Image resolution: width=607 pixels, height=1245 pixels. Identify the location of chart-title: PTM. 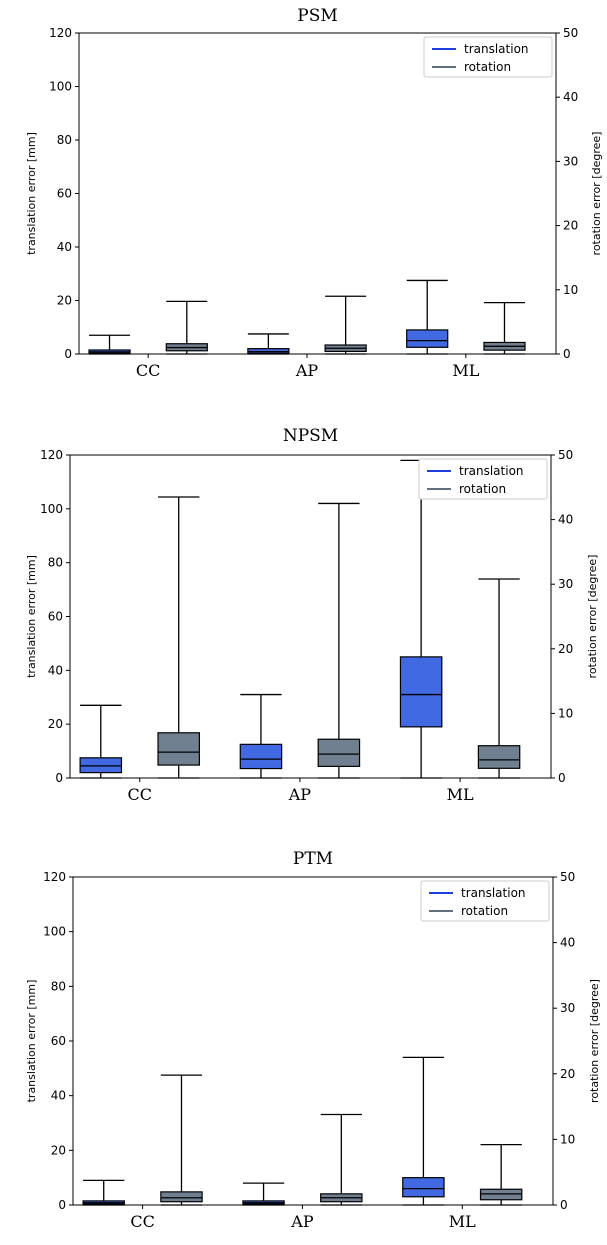
(313, 859).